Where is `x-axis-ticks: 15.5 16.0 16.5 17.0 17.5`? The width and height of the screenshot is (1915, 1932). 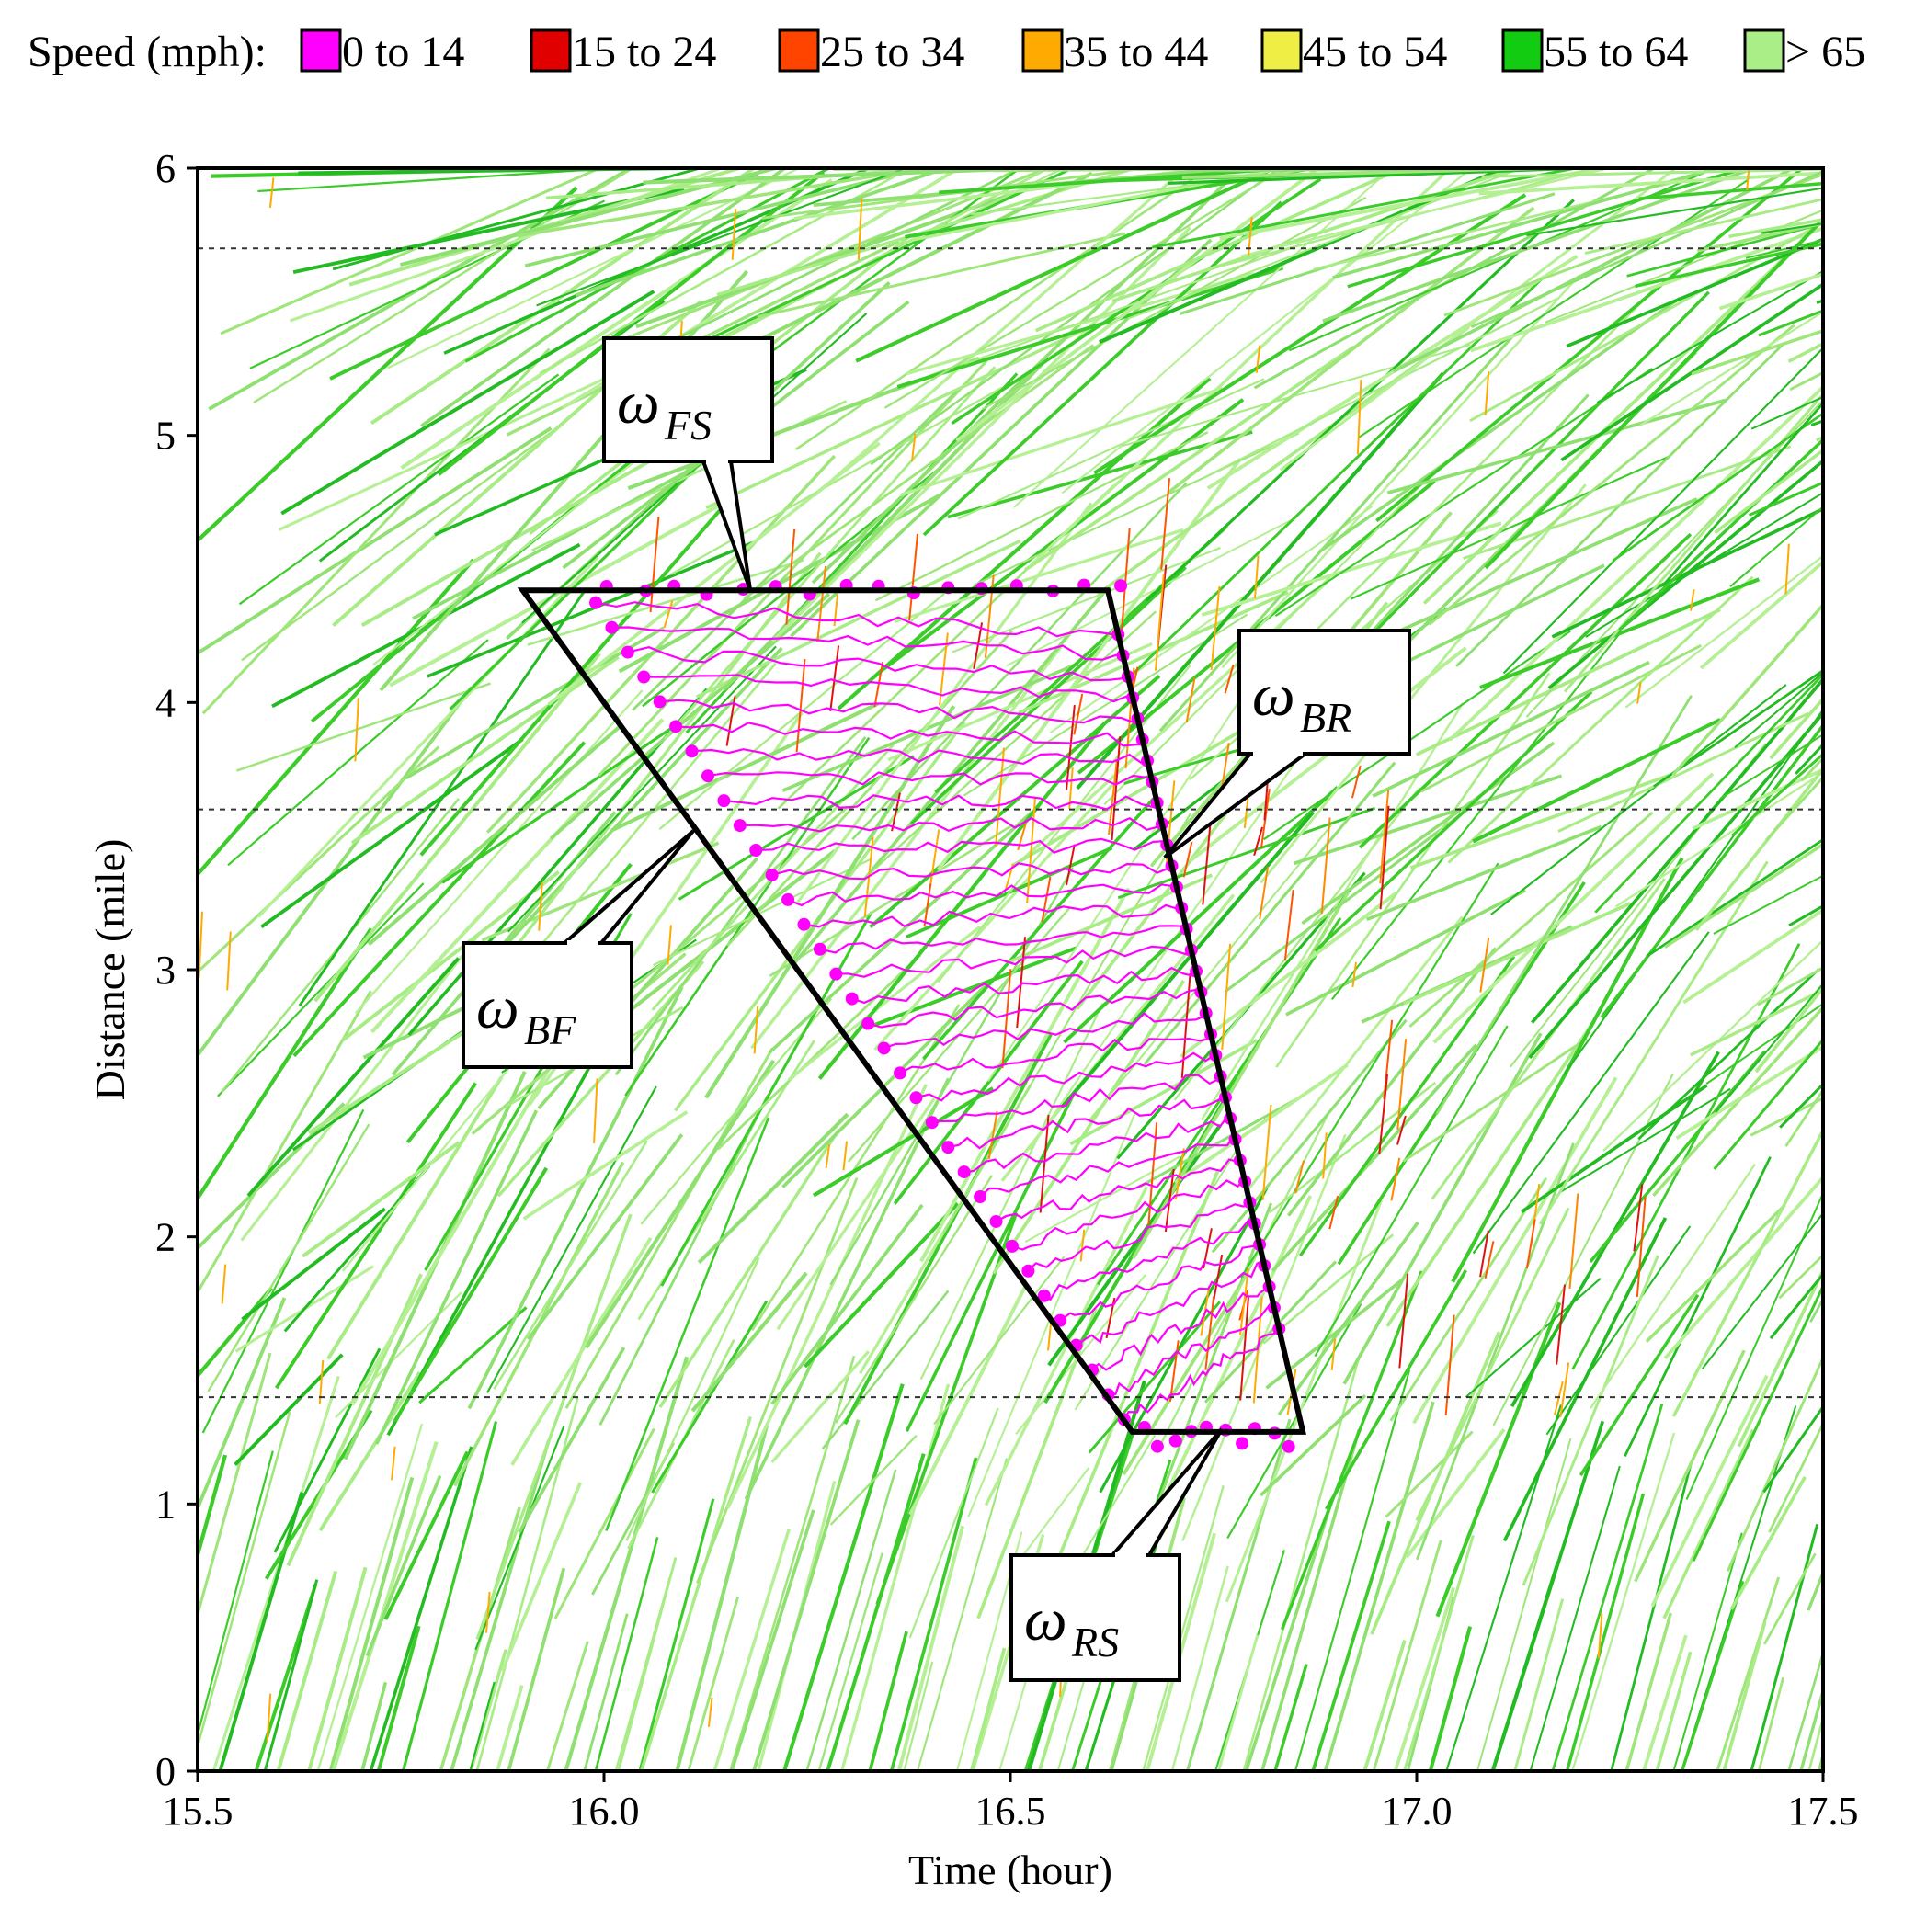 x-axis-ticks: 15.5 16.0 16.5 17.0 17.5 is located at coordinates (1011, 1803).